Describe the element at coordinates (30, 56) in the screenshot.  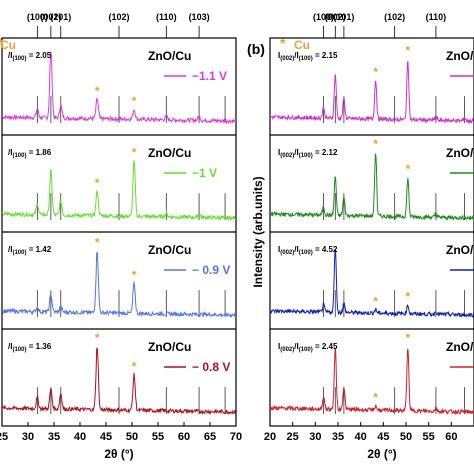
I see `intensity-ratio-label: /I(100) = 2.05` at that location.